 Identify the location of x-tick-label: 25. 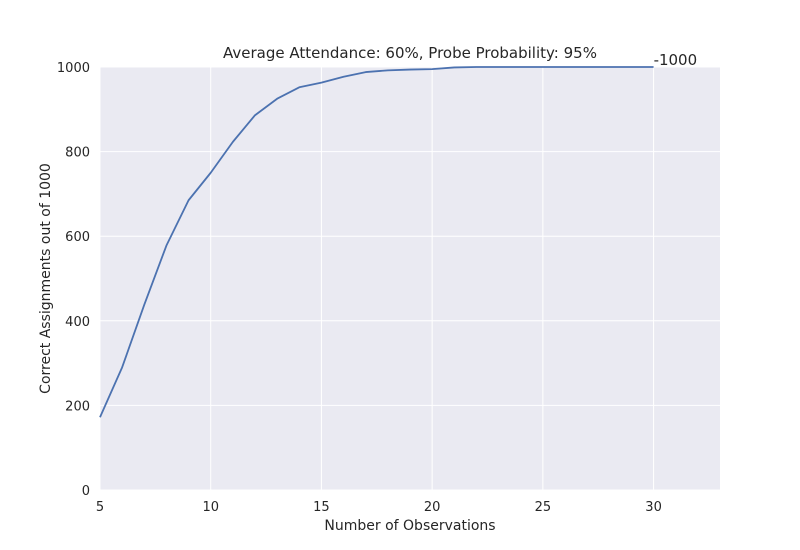
(543, 507).